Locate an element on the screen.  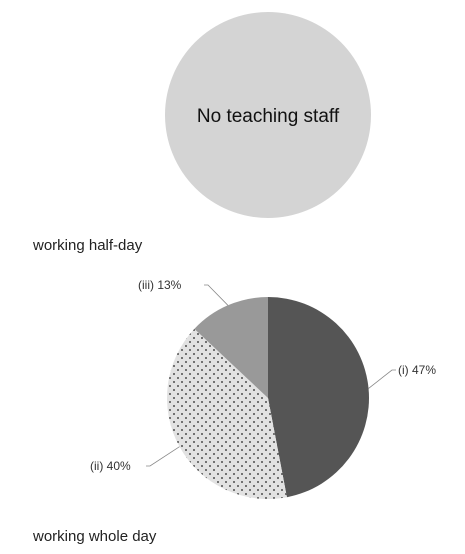
slice-label-iii: (iii) 13% is located at coordinates (160, 285).